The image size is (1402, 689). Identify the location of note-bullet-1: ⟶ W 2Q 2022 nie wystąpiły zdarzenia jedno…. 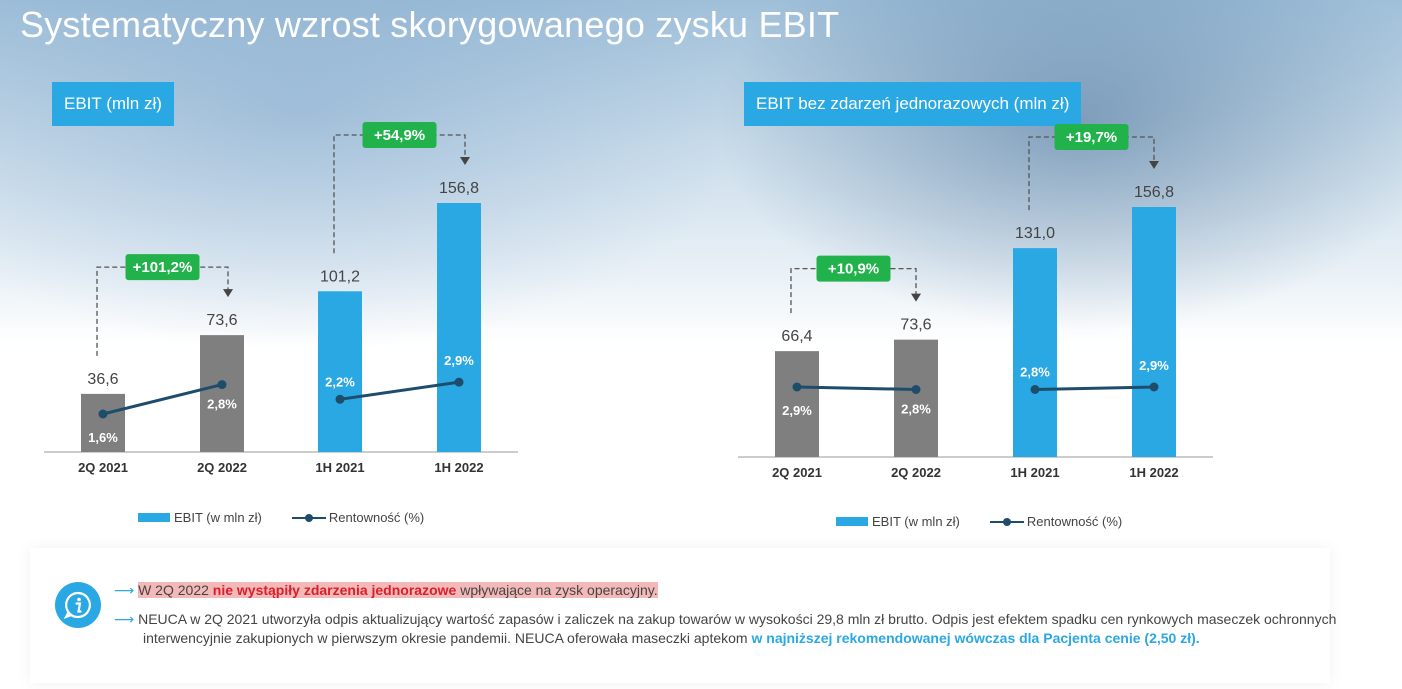
(386, 590).